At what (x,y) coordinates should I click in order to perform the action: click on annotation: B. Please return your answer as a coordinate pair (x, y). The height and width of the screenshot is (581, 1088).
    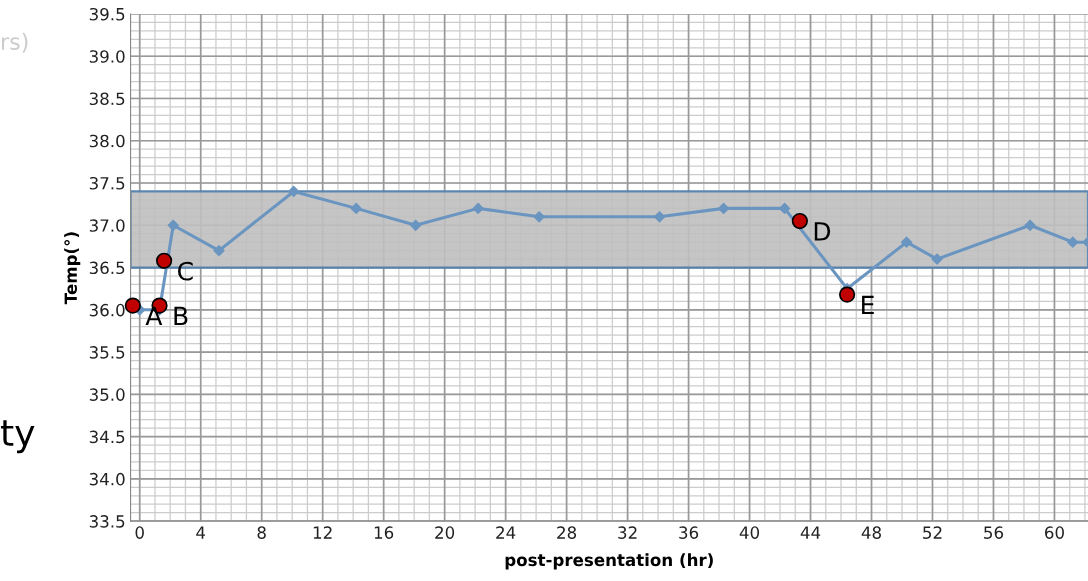
    Looking at the image, I should click on (181, 316).